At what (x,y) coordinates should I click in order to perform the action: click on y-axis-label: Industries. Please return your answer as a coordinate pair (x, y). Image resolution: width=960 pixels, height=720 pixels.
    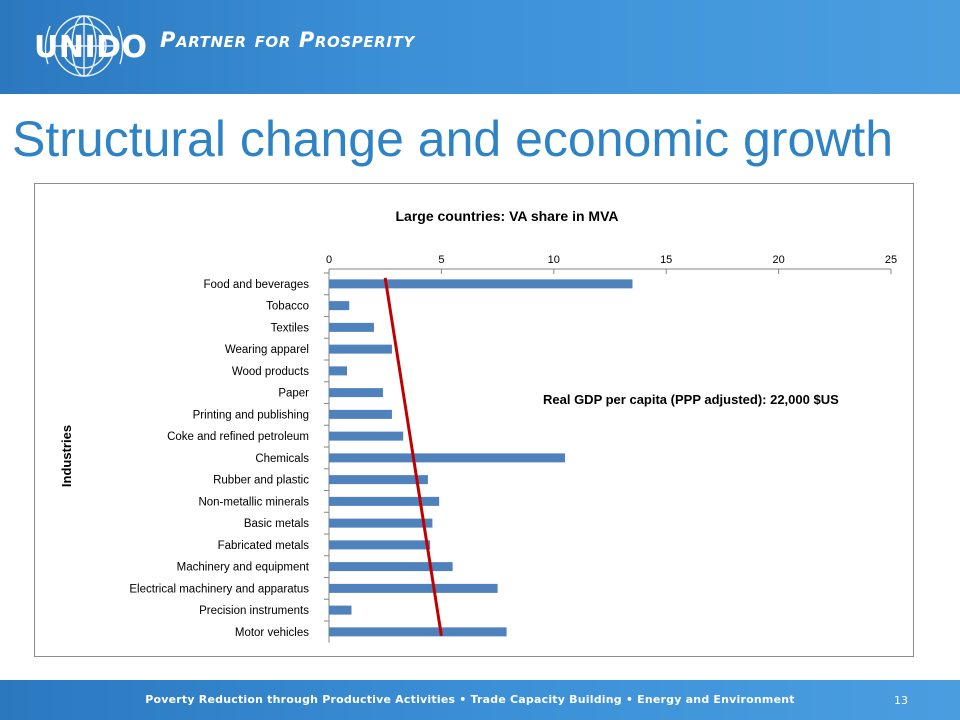
    Looking at the image, I should click on (66, 456).